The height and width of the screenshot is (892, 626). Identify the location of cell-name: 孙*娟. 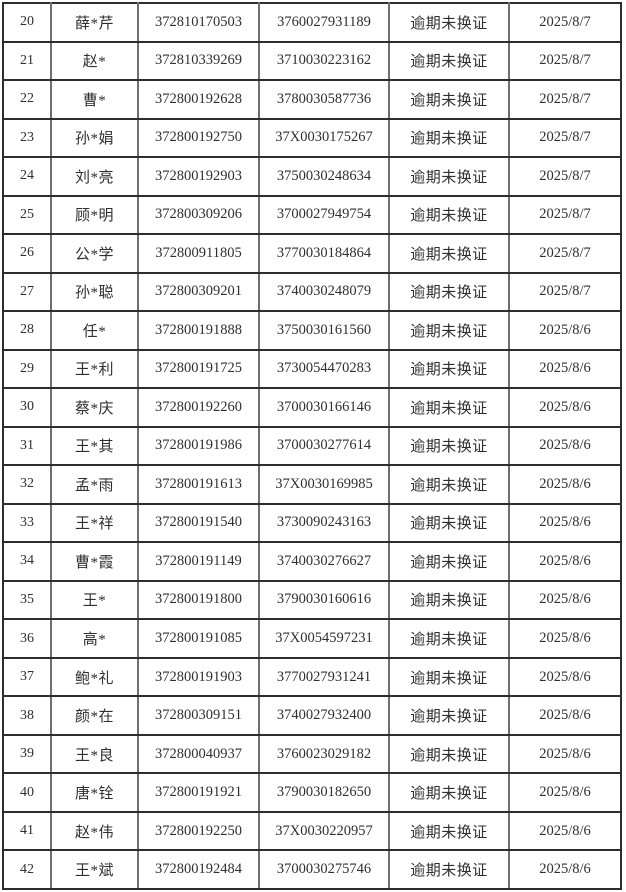
(94, 138).